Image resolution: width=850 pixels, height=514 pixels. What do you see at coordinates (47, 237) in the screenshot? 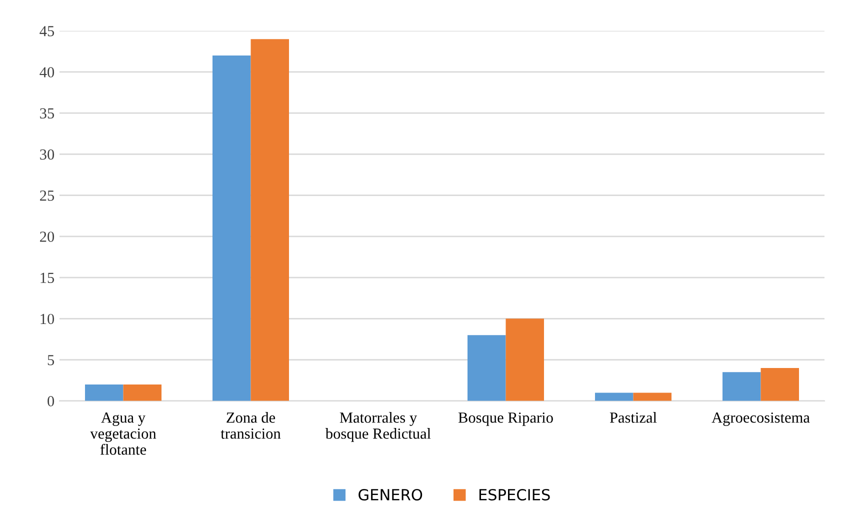
I see `y-tick-label: 20` at bounding box center [47, 237].